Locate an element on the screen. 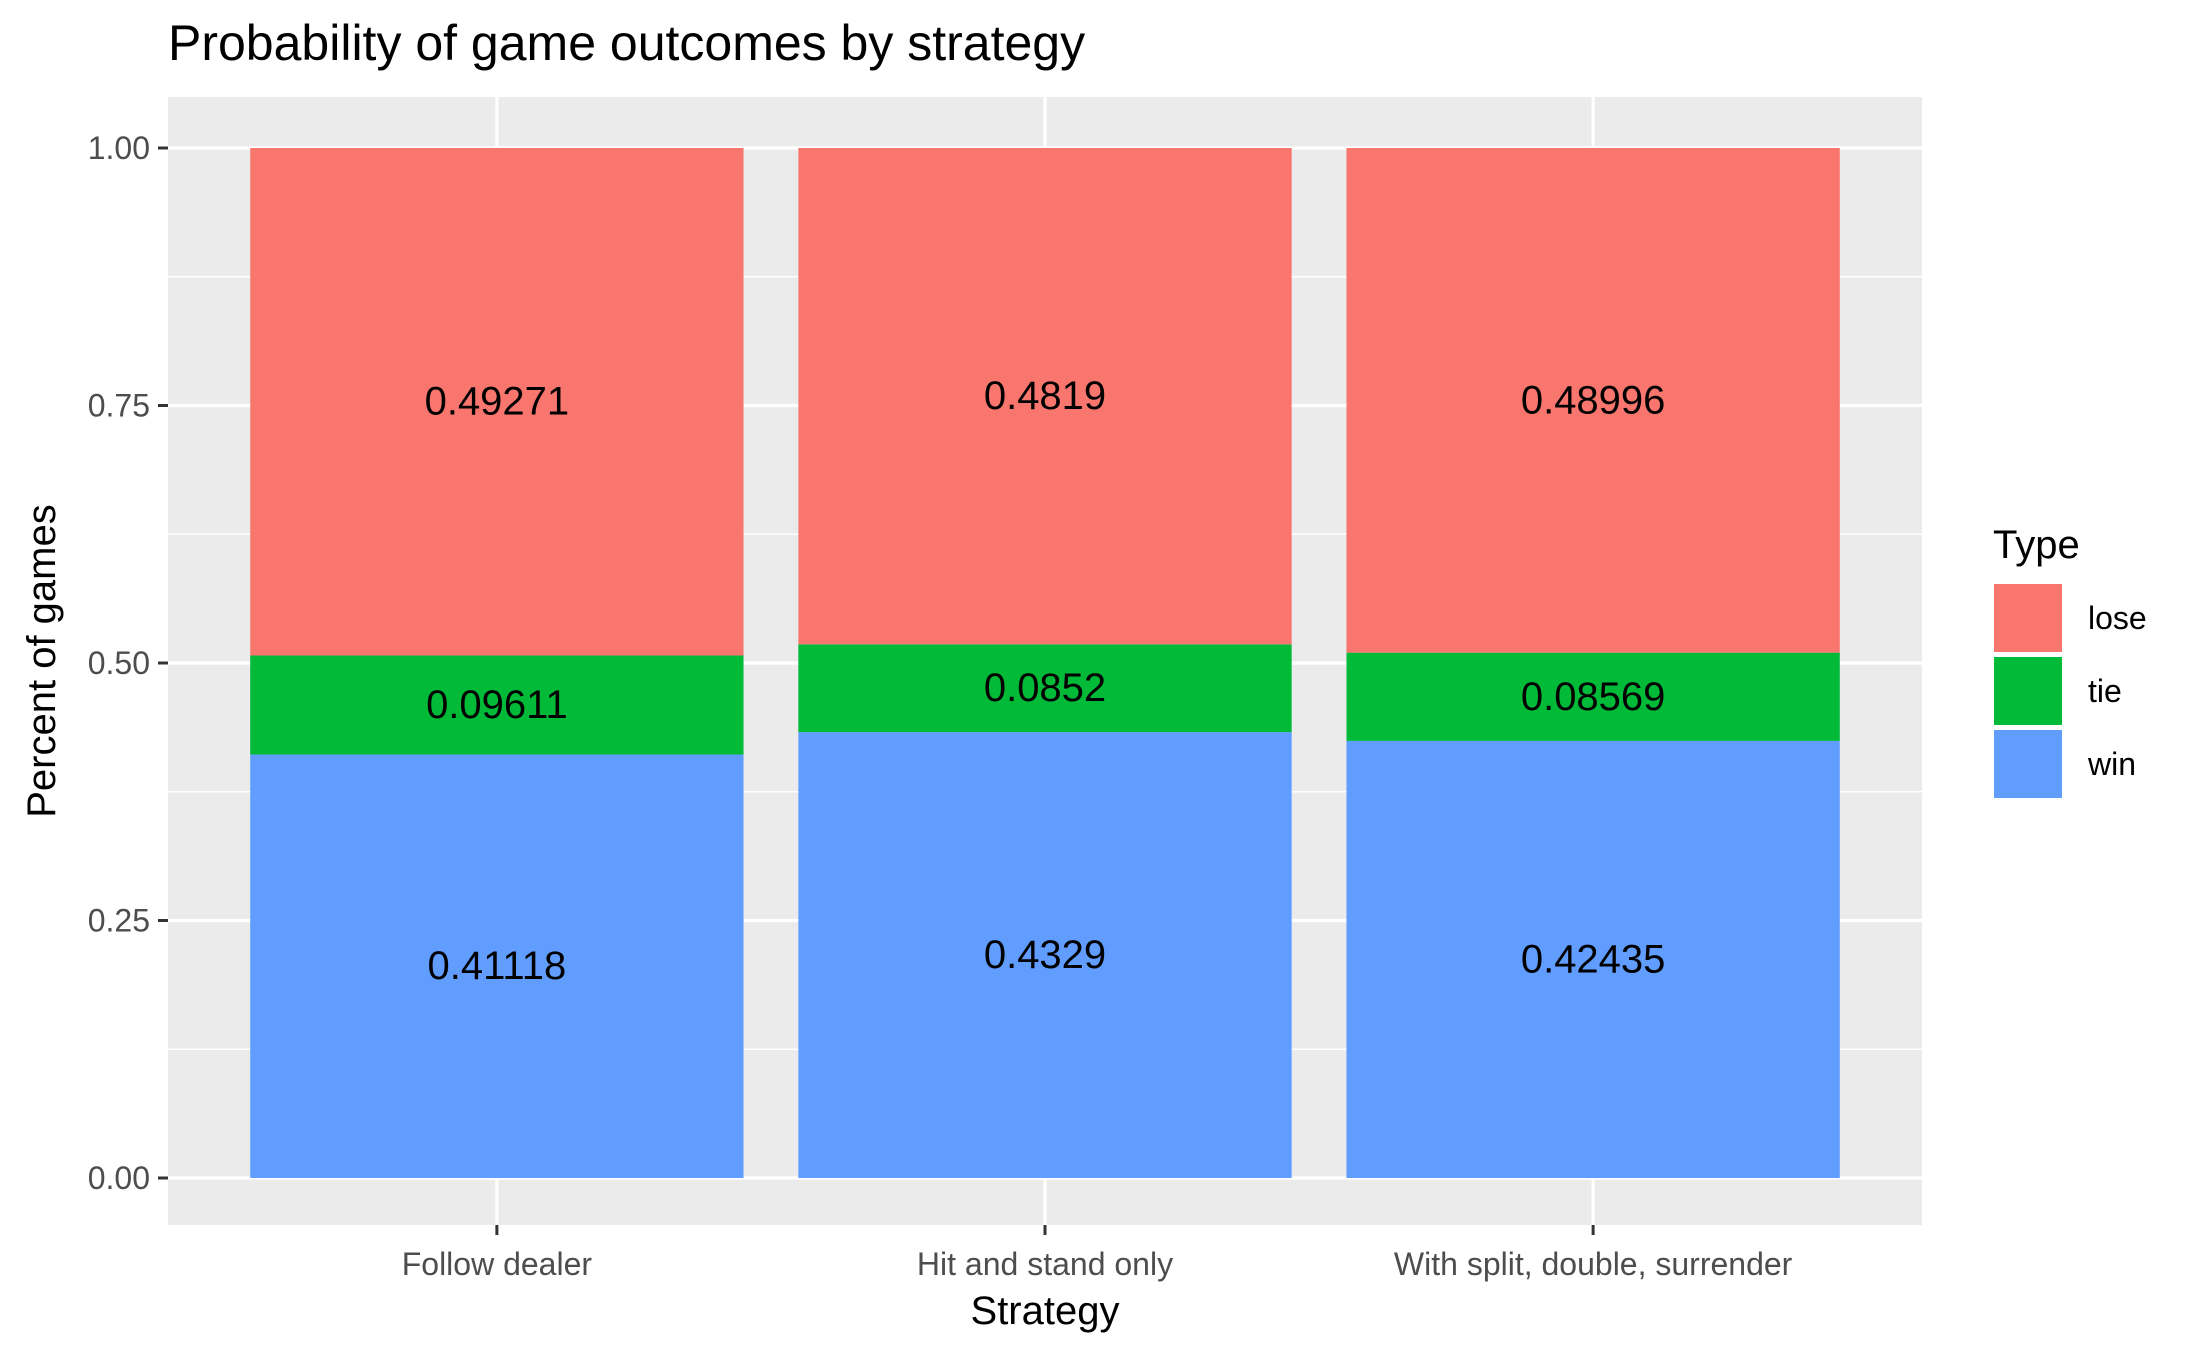 This screenshot has height=1349, width=2187. bar-lose-follow-dealer is located at coordinates (497, 402).